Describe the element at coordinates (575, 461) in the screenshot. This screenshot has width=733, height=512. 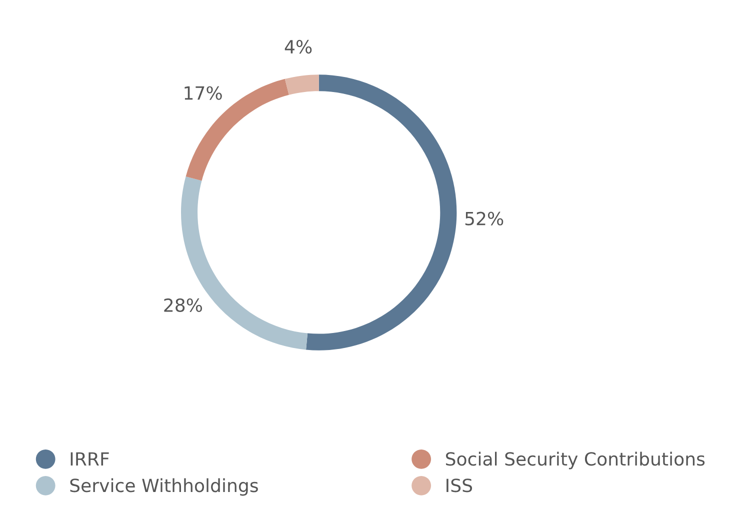
I see `legend-label: Social Security Contributions` at that location.